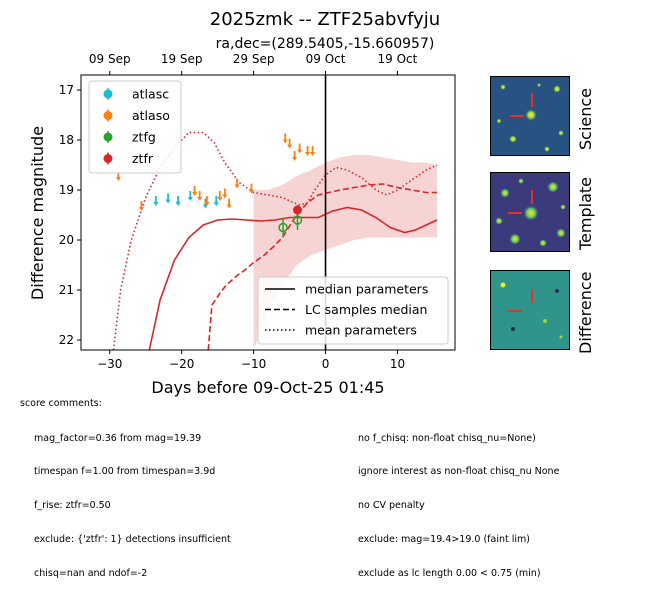 The height and width of the screenshot is (591, 650). Describe the element at coordinates (585, 312) in the screenshot. I see `difference-label: Difference` at that location.